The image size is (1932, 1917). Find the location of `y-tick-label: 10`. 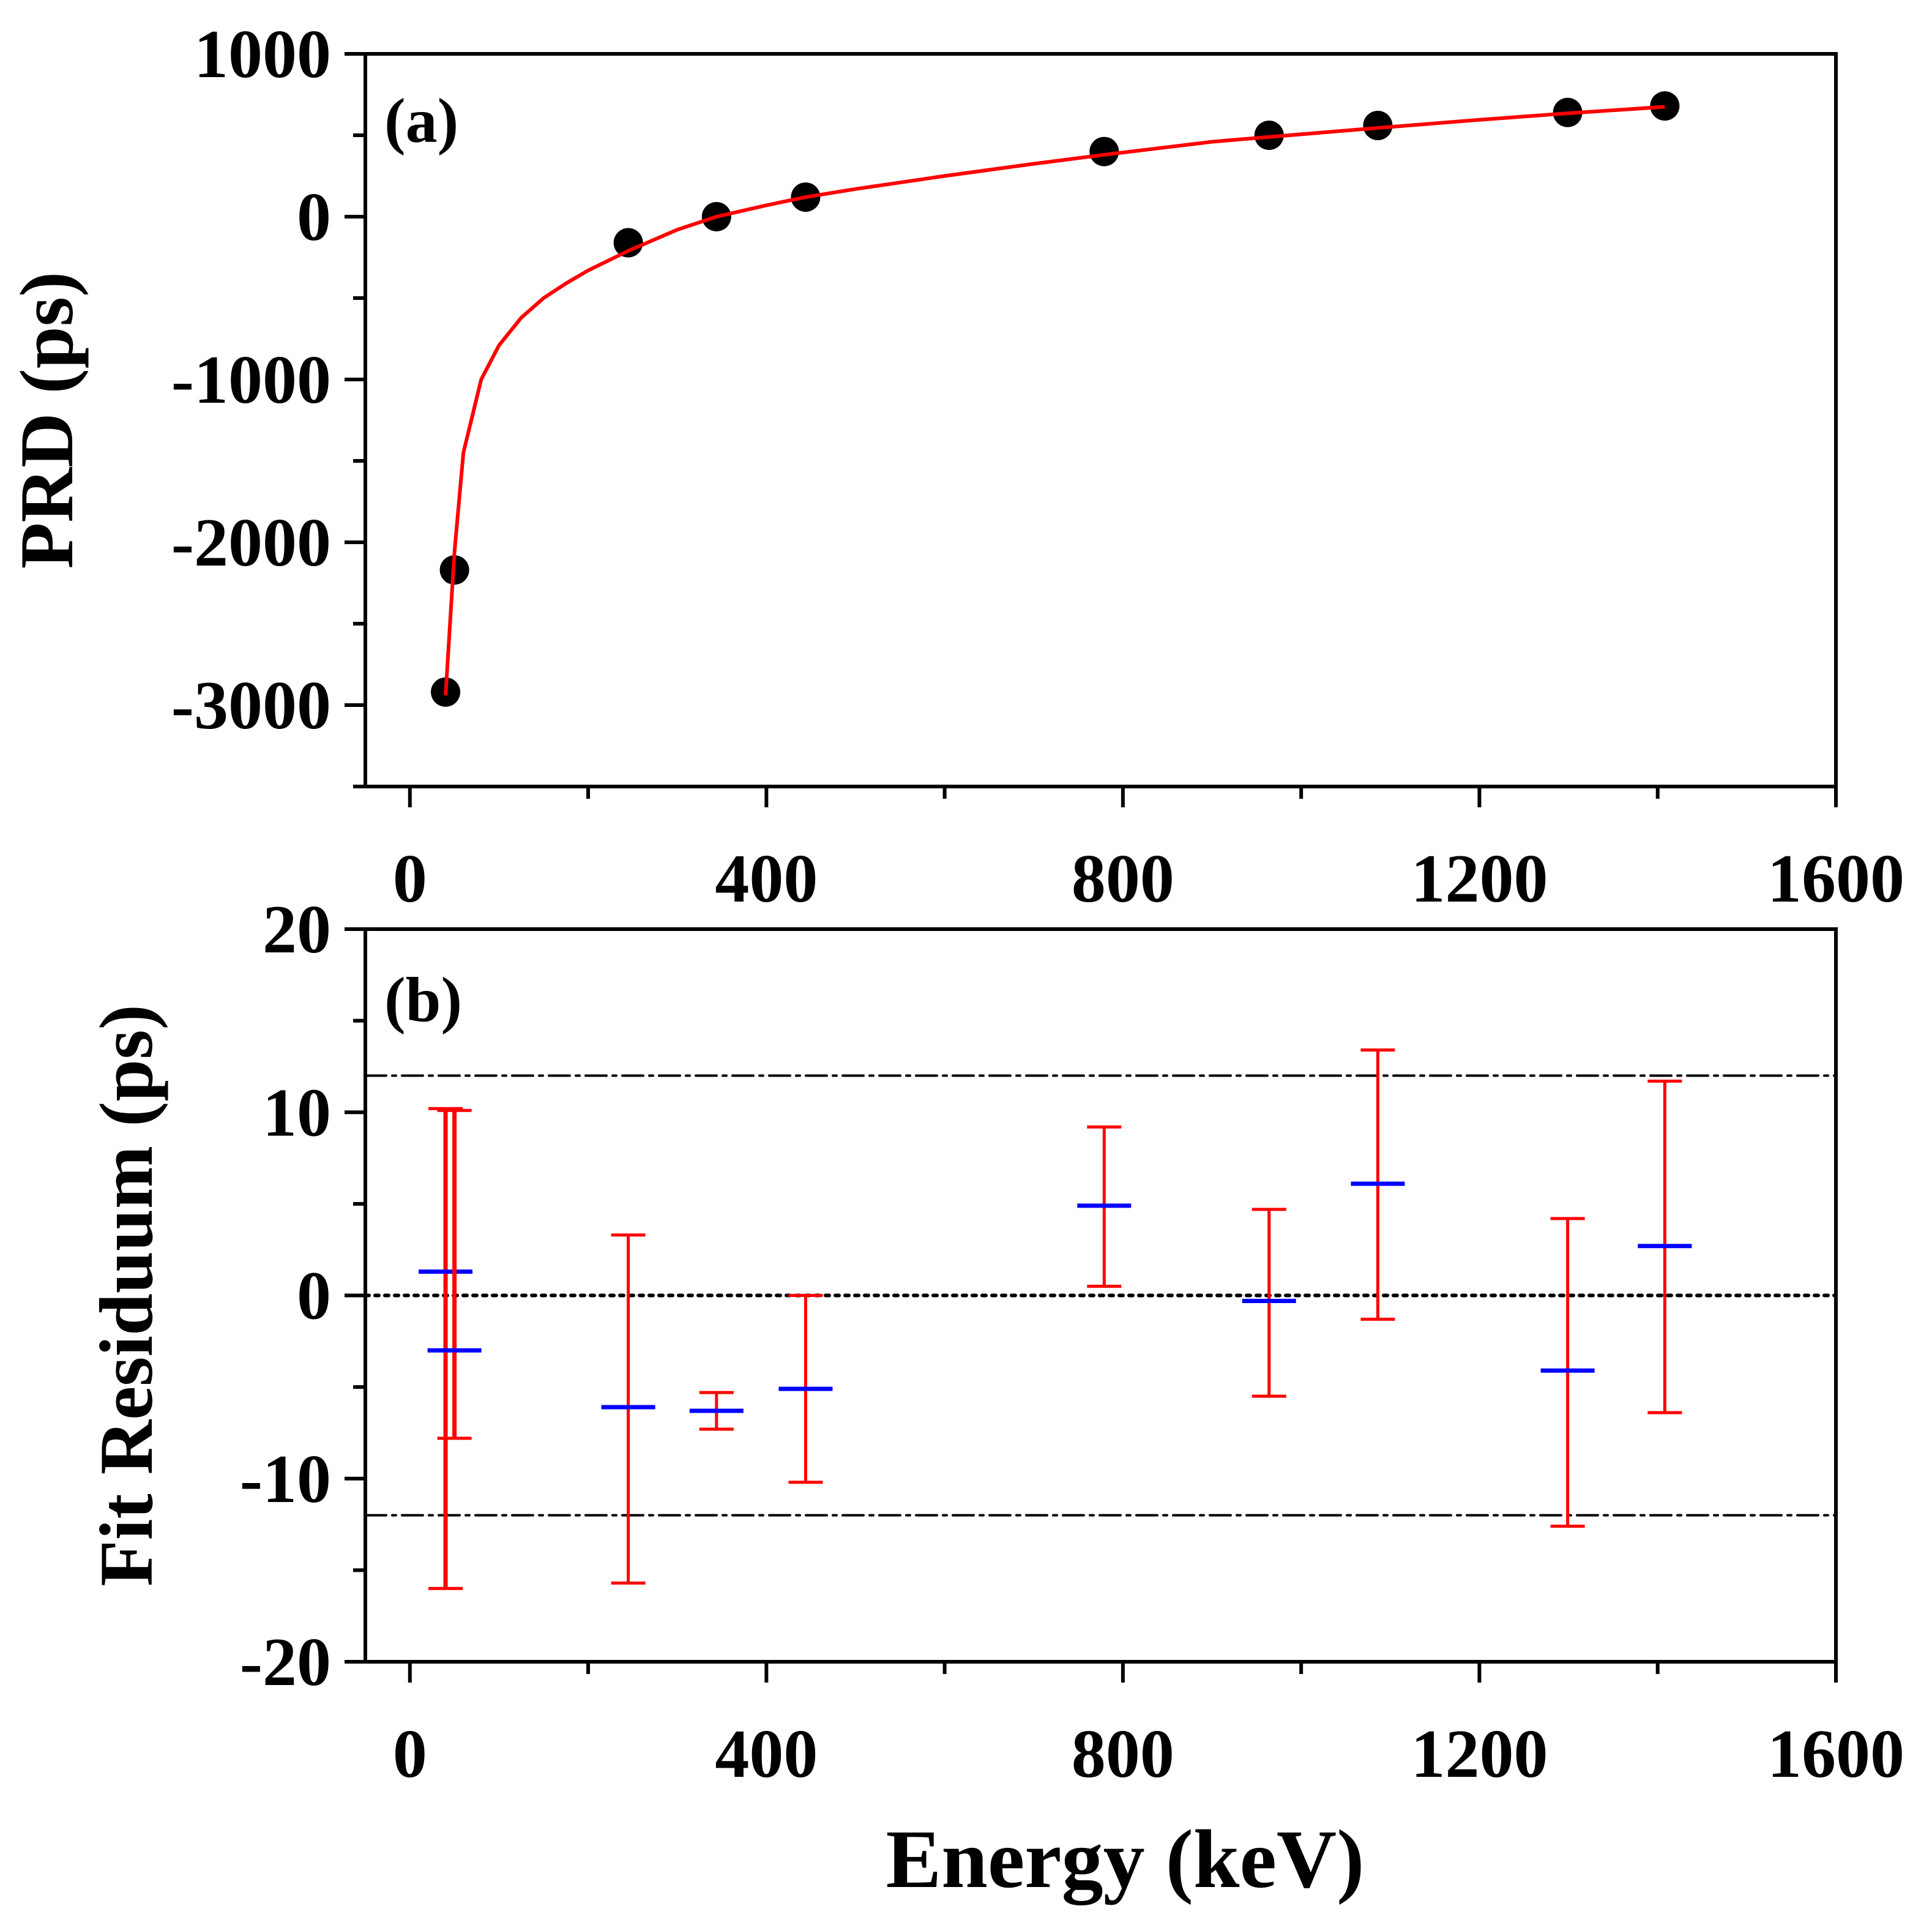

y-tick-label: 10 is located at coordinates (297, 1113).